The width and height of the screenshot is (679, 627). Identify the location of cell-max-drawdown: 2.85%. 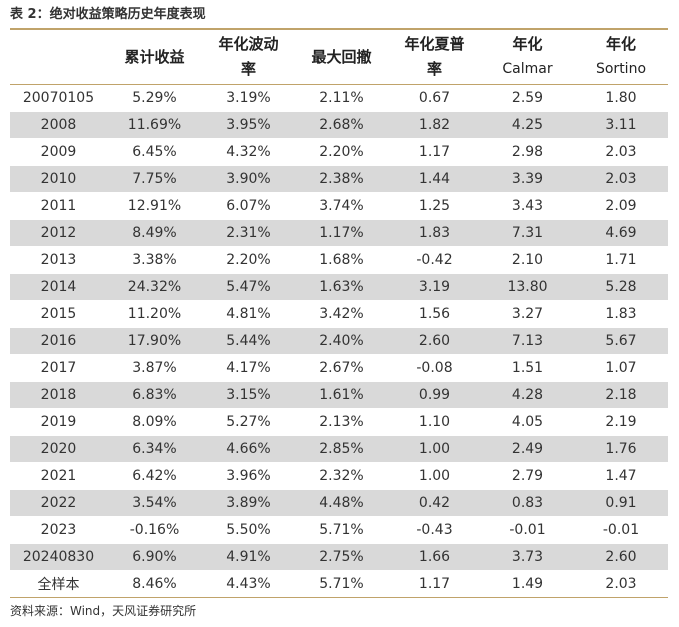
(341, 449).